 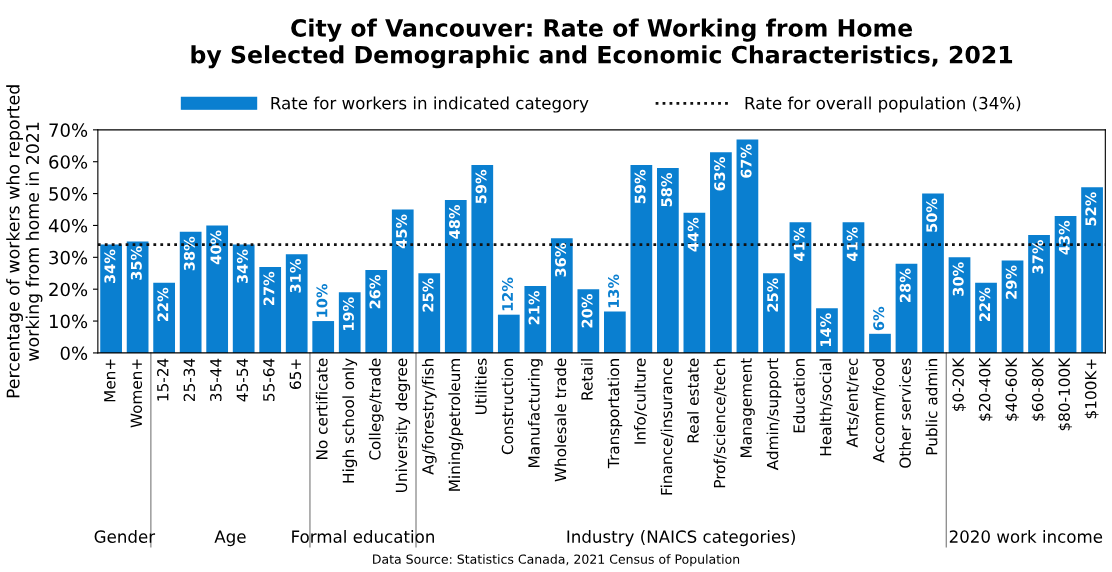 I want to click on data-label: 43%, so click(x=1064, y=237).